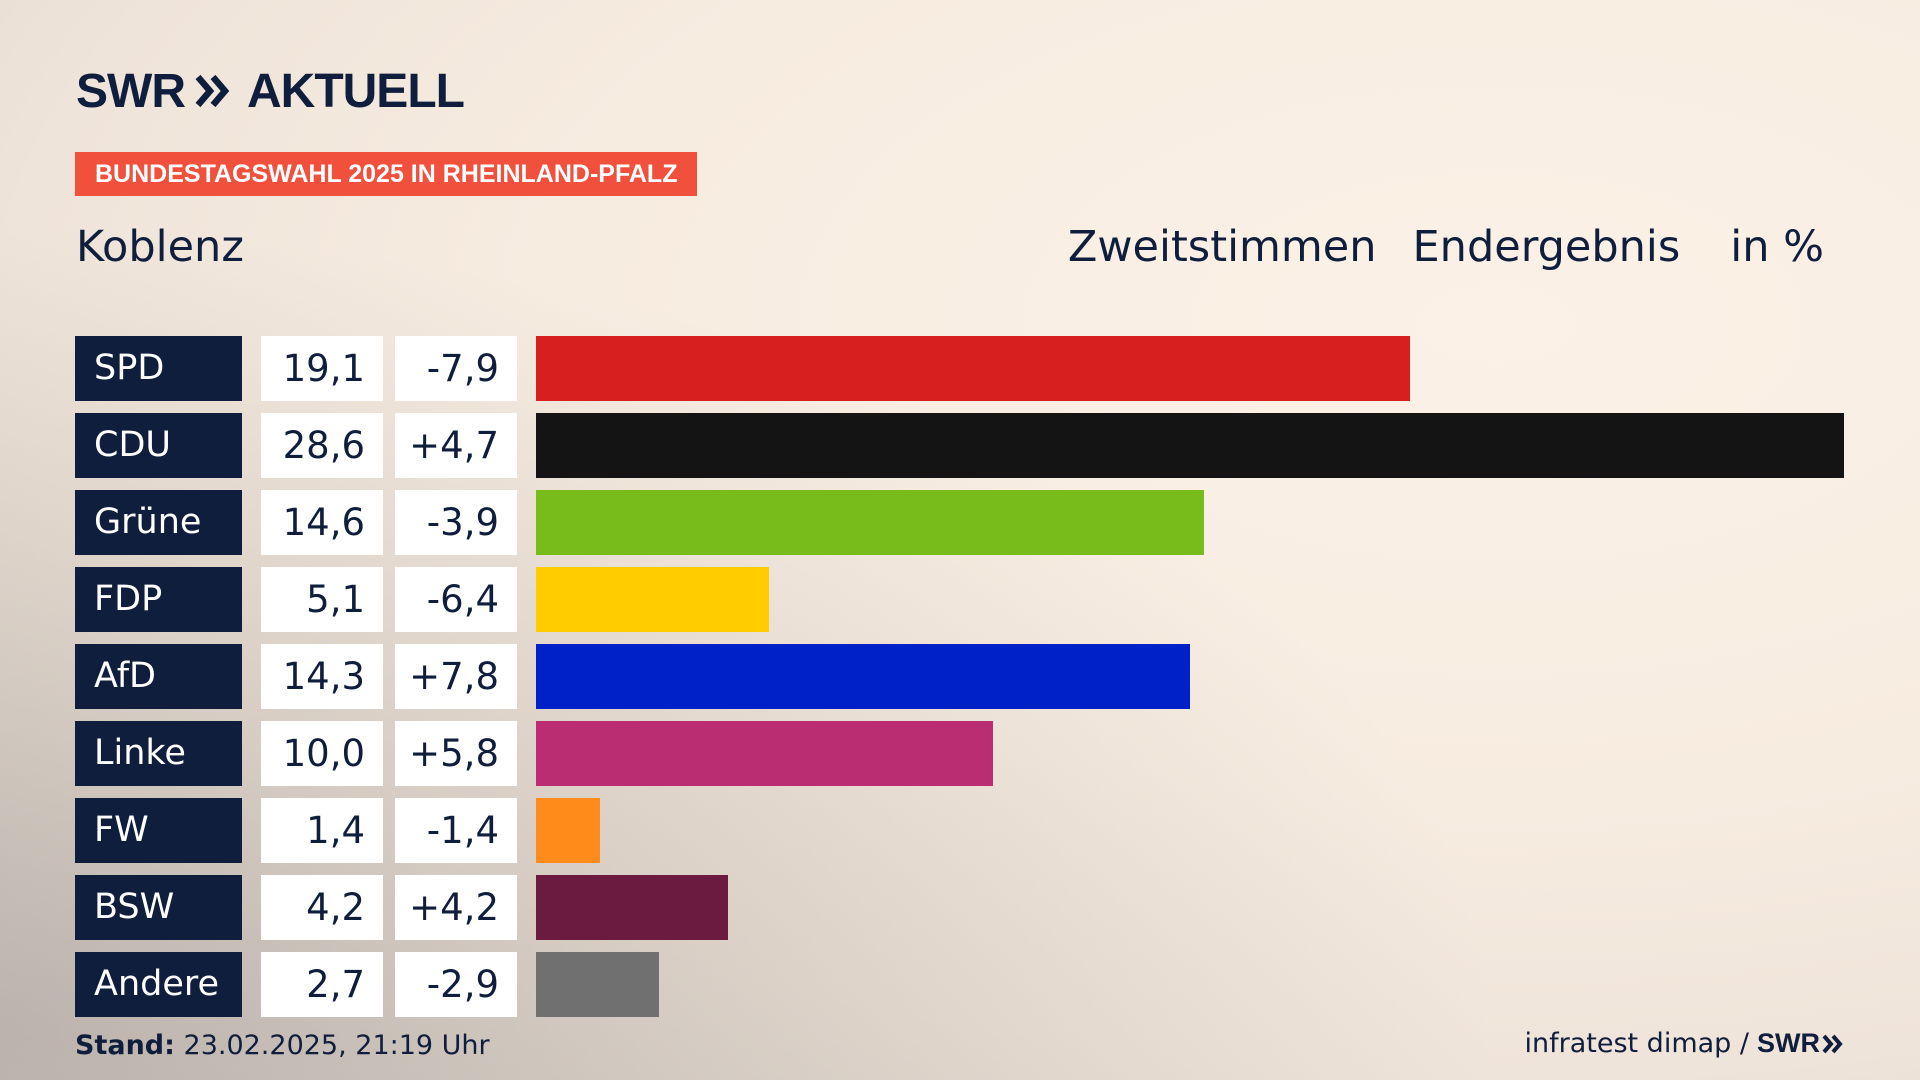 The image size is (1920, 1080). Describe the element at coordinates (1636, 1043) in the screenshot. I see `source-text: infratest dimap /` at that location.